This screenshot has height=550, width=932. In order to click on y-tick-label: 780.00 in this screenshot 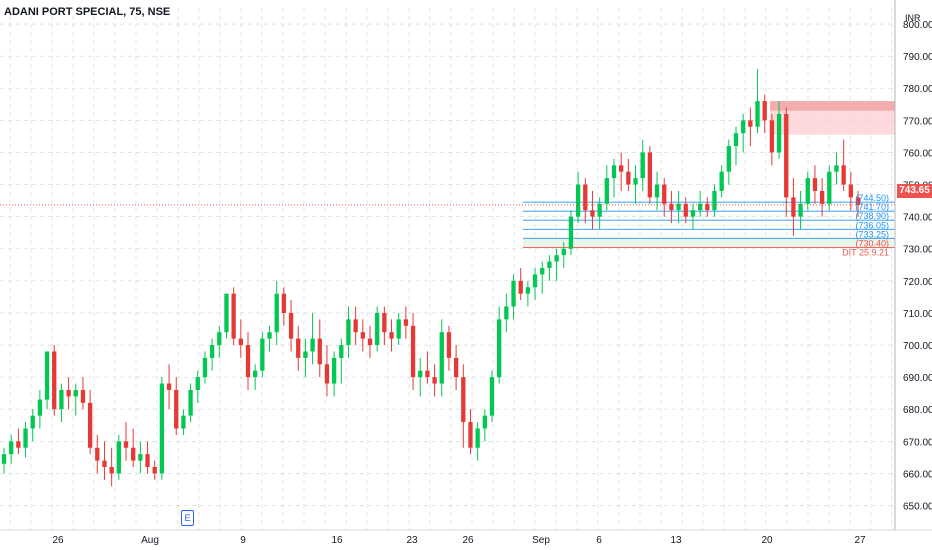, I will do `click(917, 89)`.